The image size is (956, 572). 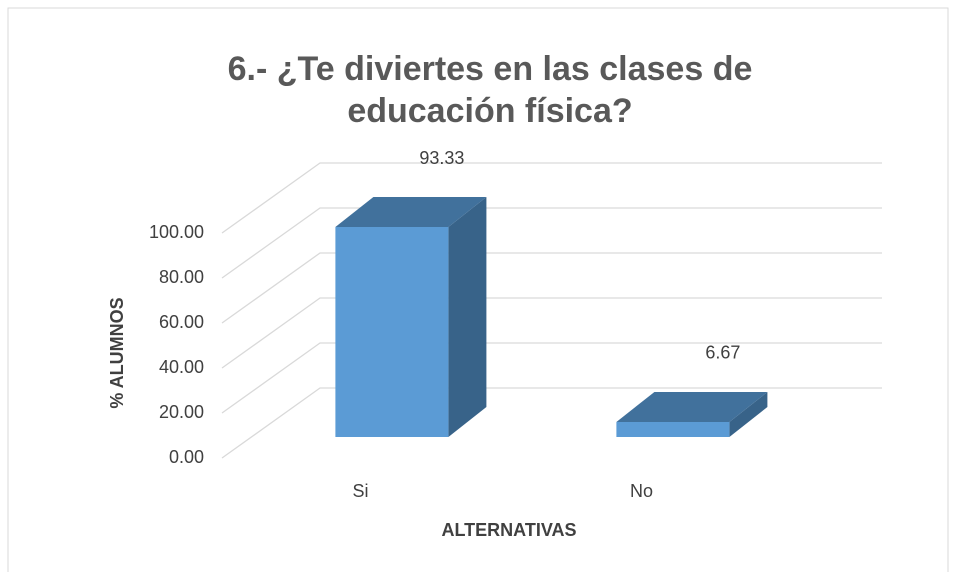 What do you see at coordinates (641, 491) in the screenshot?
I see `x-tick-label: No` at bounding box center [641, 491].